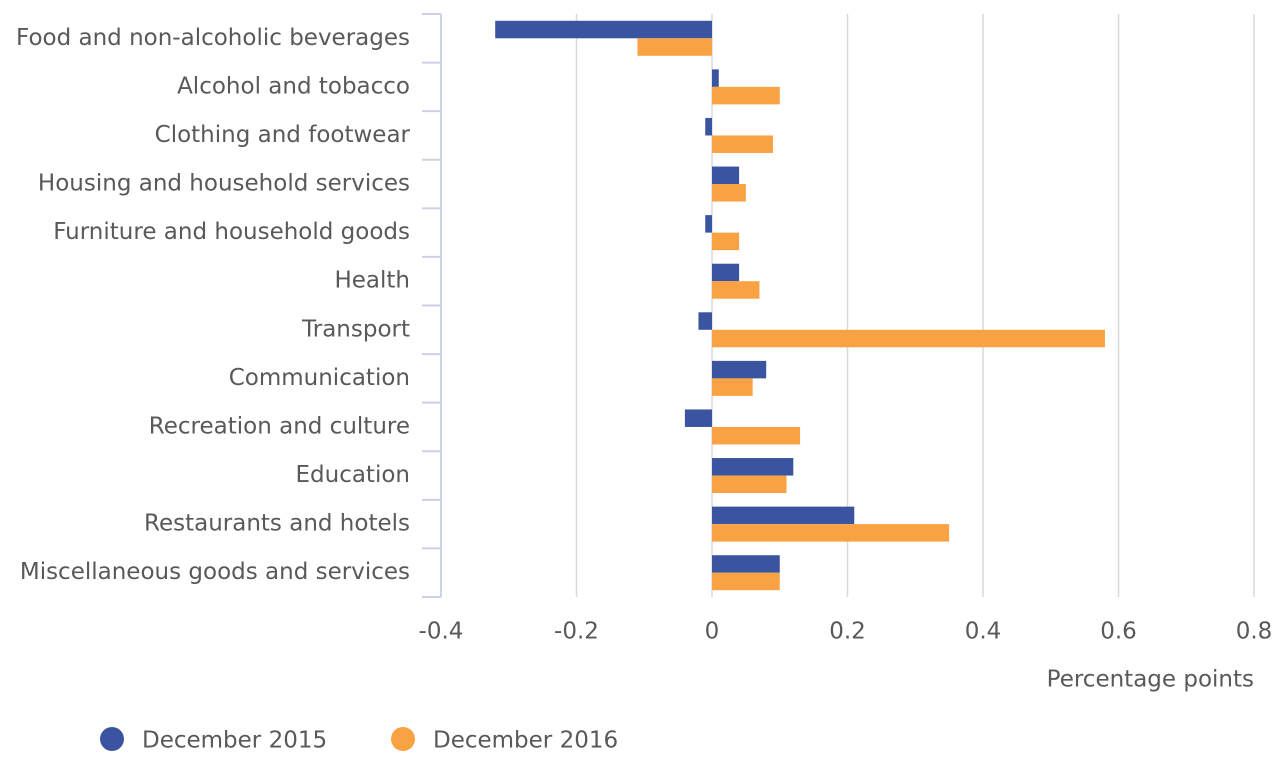  What do you see at coordinates (319, 378) in the screenshot?
I see `y-tick-label: Communication` at bounding box center [319, 378].